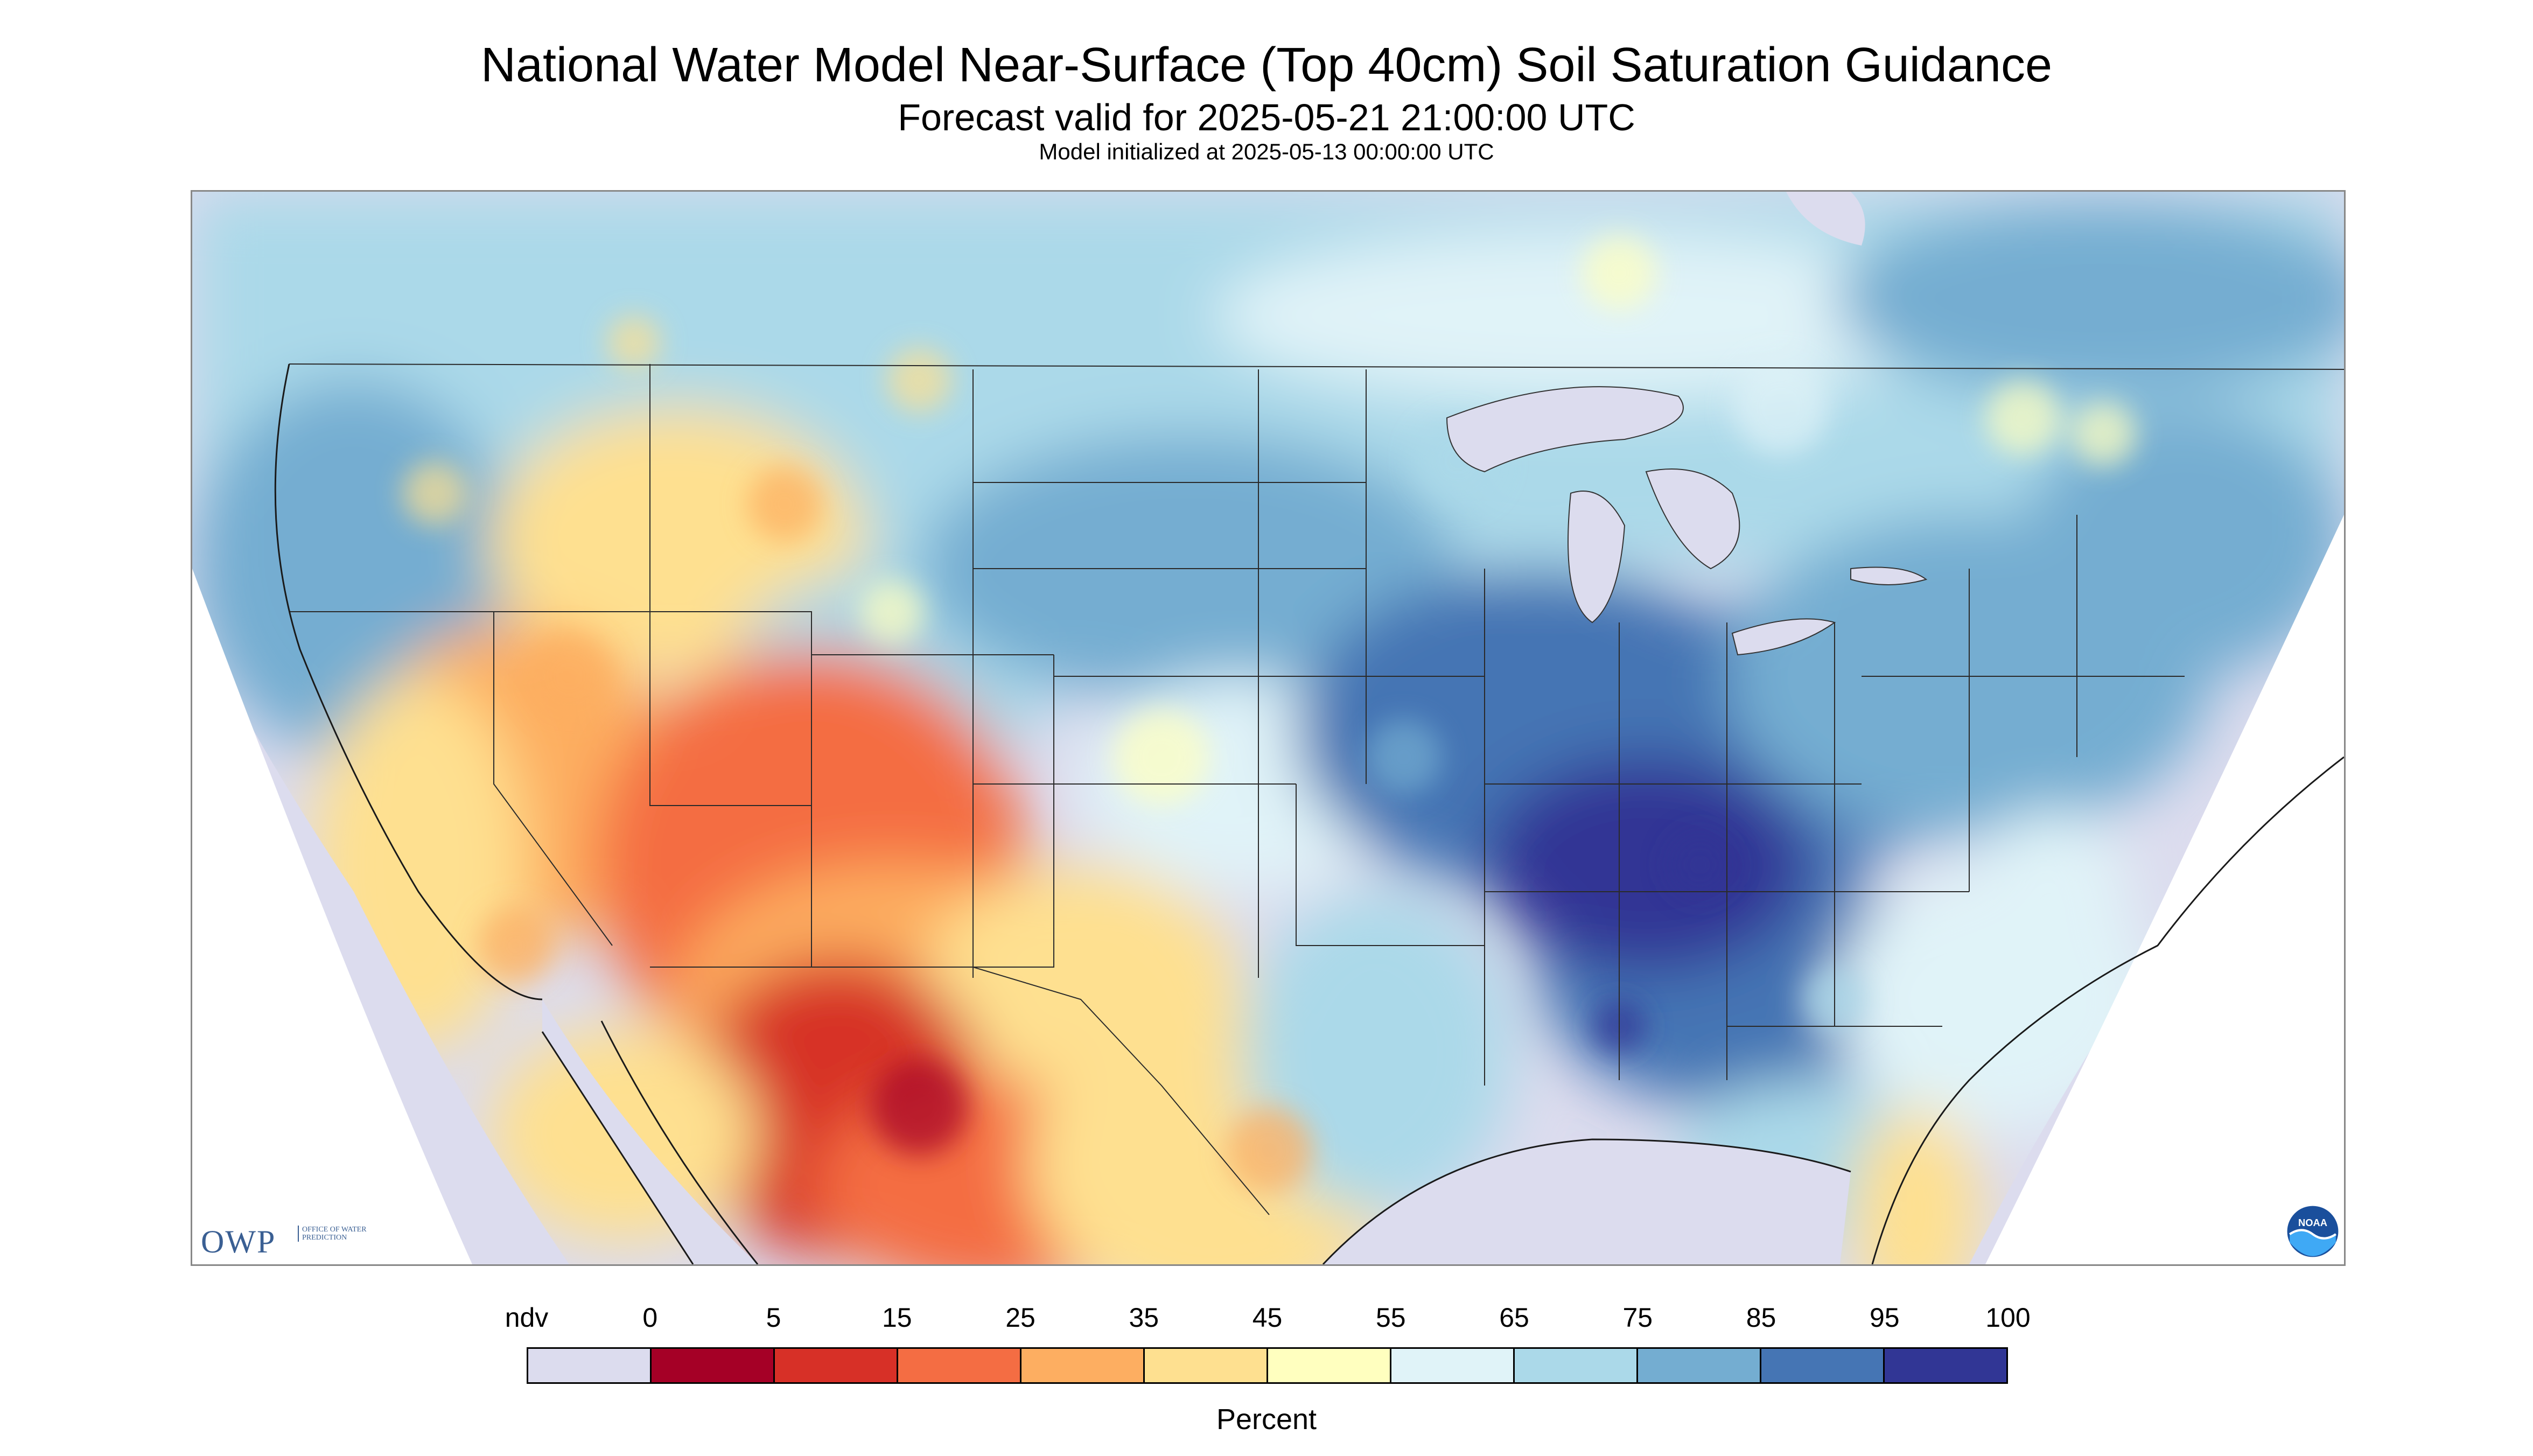  I want to click on legend-tick-label: 25, so click(1020, 1318).